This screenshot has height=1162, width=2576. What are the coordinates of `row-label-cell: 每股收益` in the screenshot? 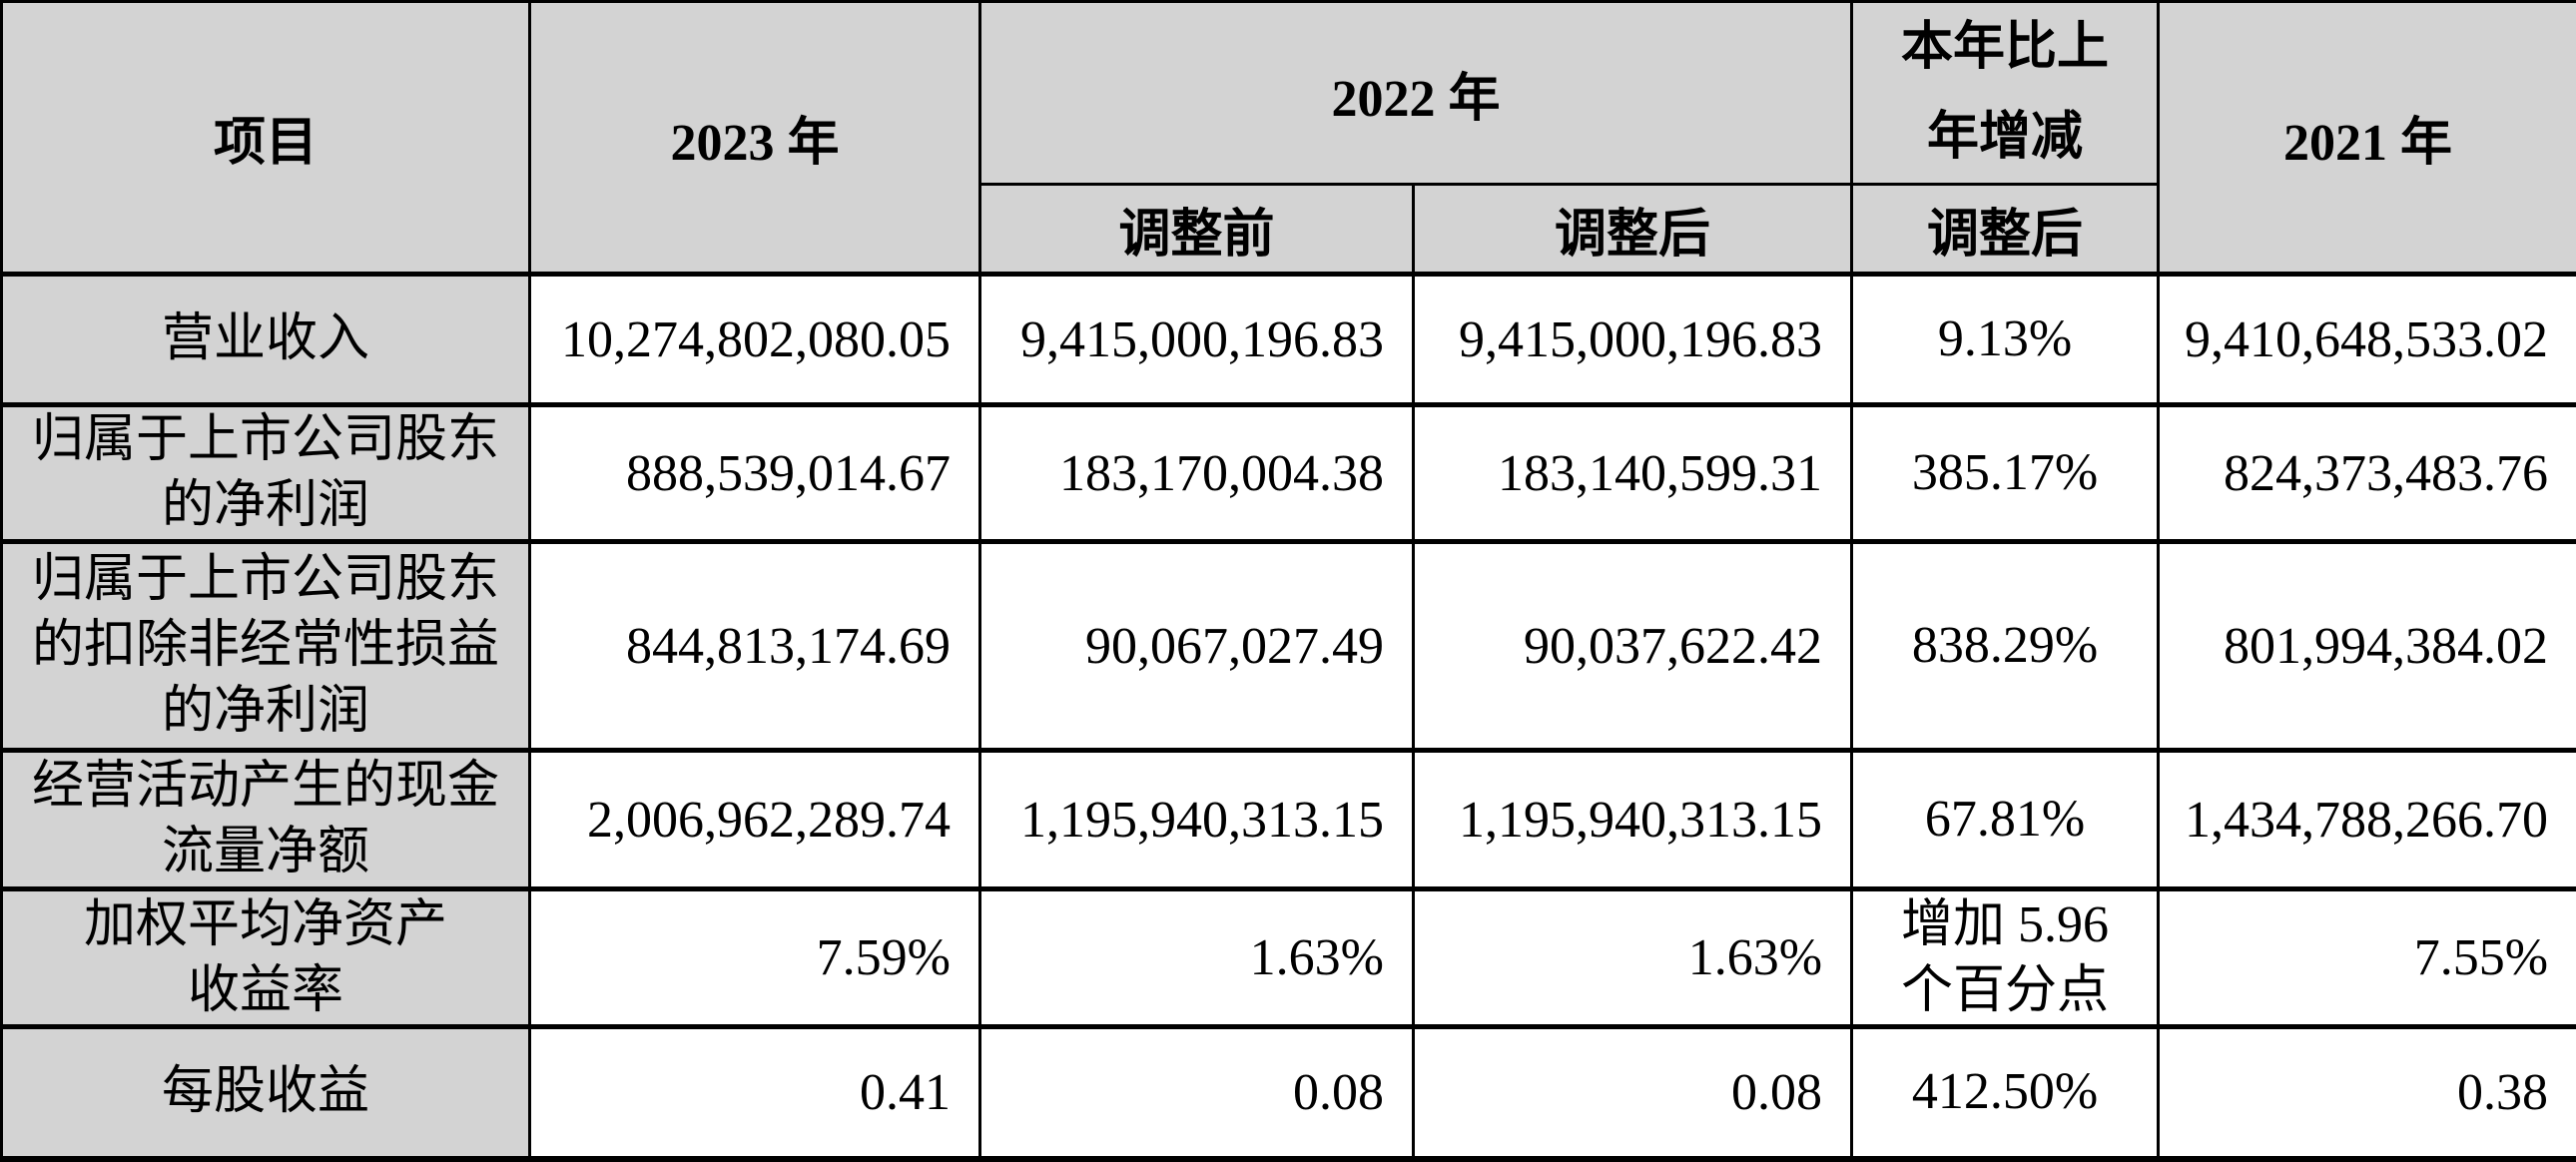 It's located at (266, 1093).